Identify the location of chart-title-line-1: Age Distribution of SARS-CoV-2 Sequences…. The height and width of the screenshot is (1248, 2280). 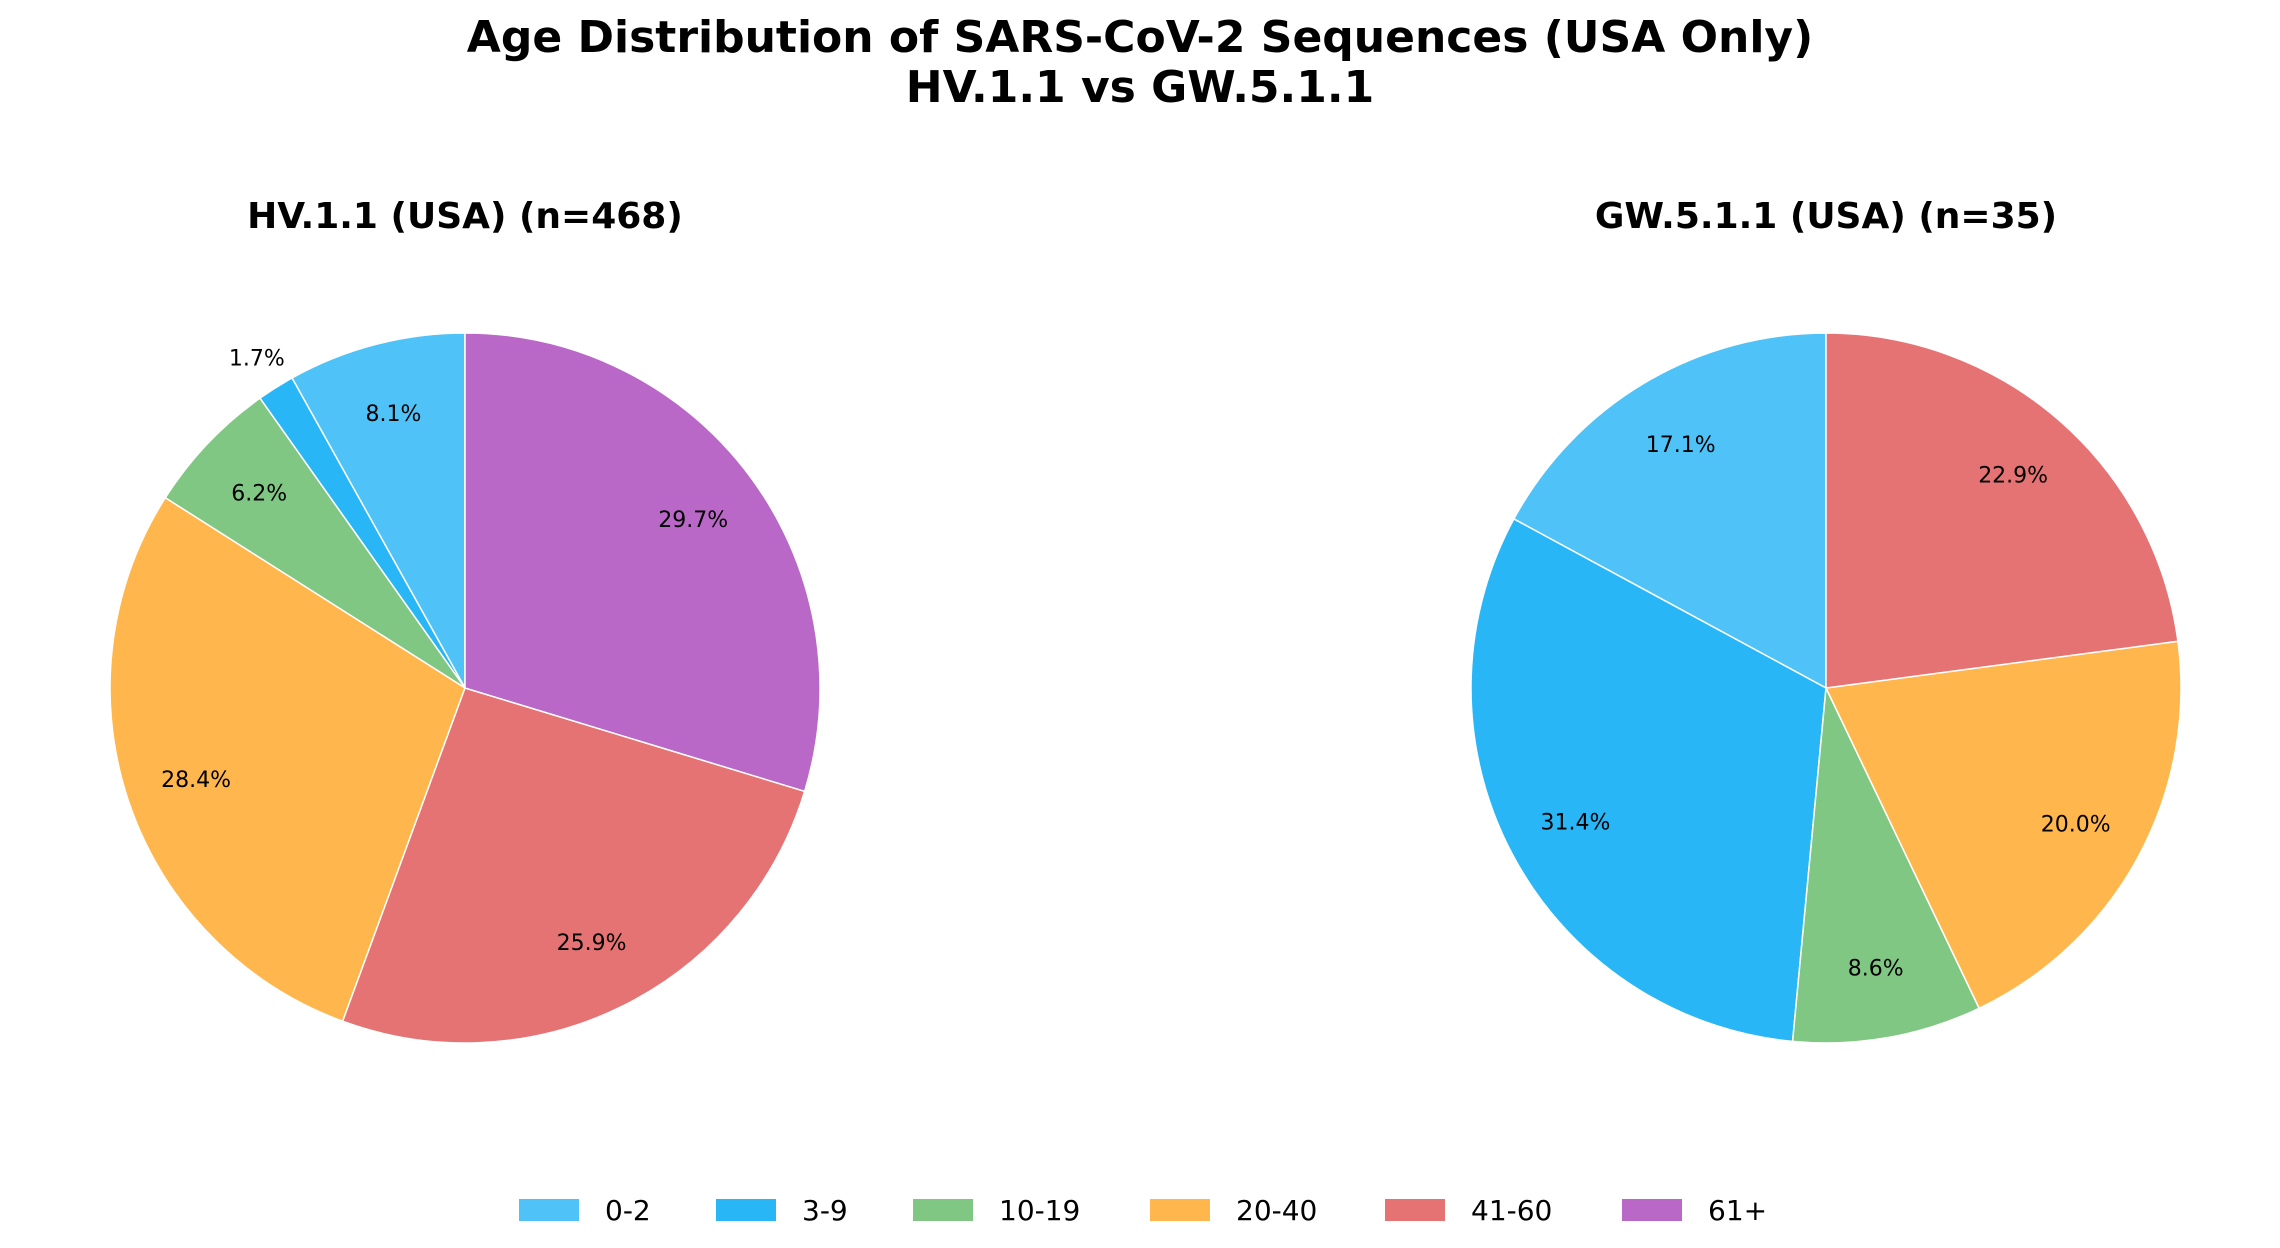
(1140, 37).